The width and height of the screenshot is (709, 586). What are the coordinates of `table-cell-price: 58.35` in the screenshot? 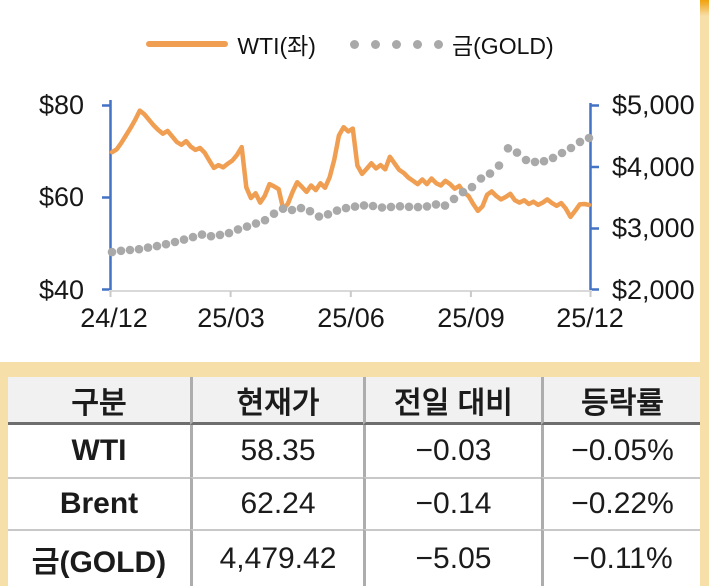 It's located at (276, 451).